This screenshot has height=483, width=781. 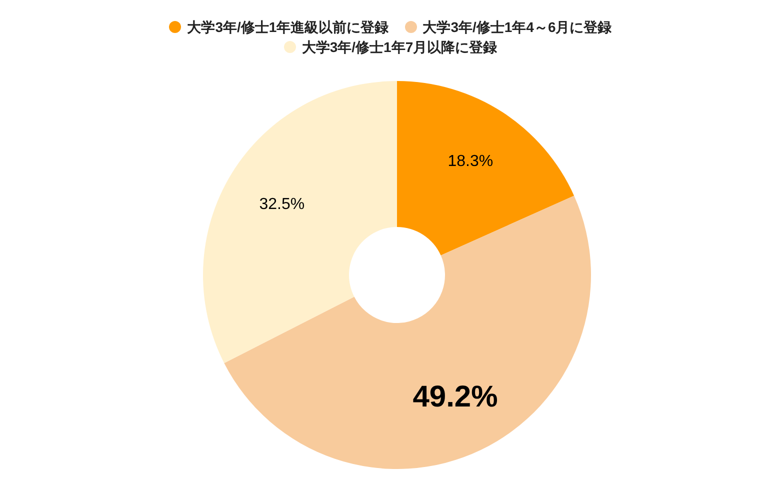 What do you see at coordinates (287, 27) in the screenshot?
I see `legend-label: 大学3年/修士1年進級以前に登録` at bounding box center [287, 27].